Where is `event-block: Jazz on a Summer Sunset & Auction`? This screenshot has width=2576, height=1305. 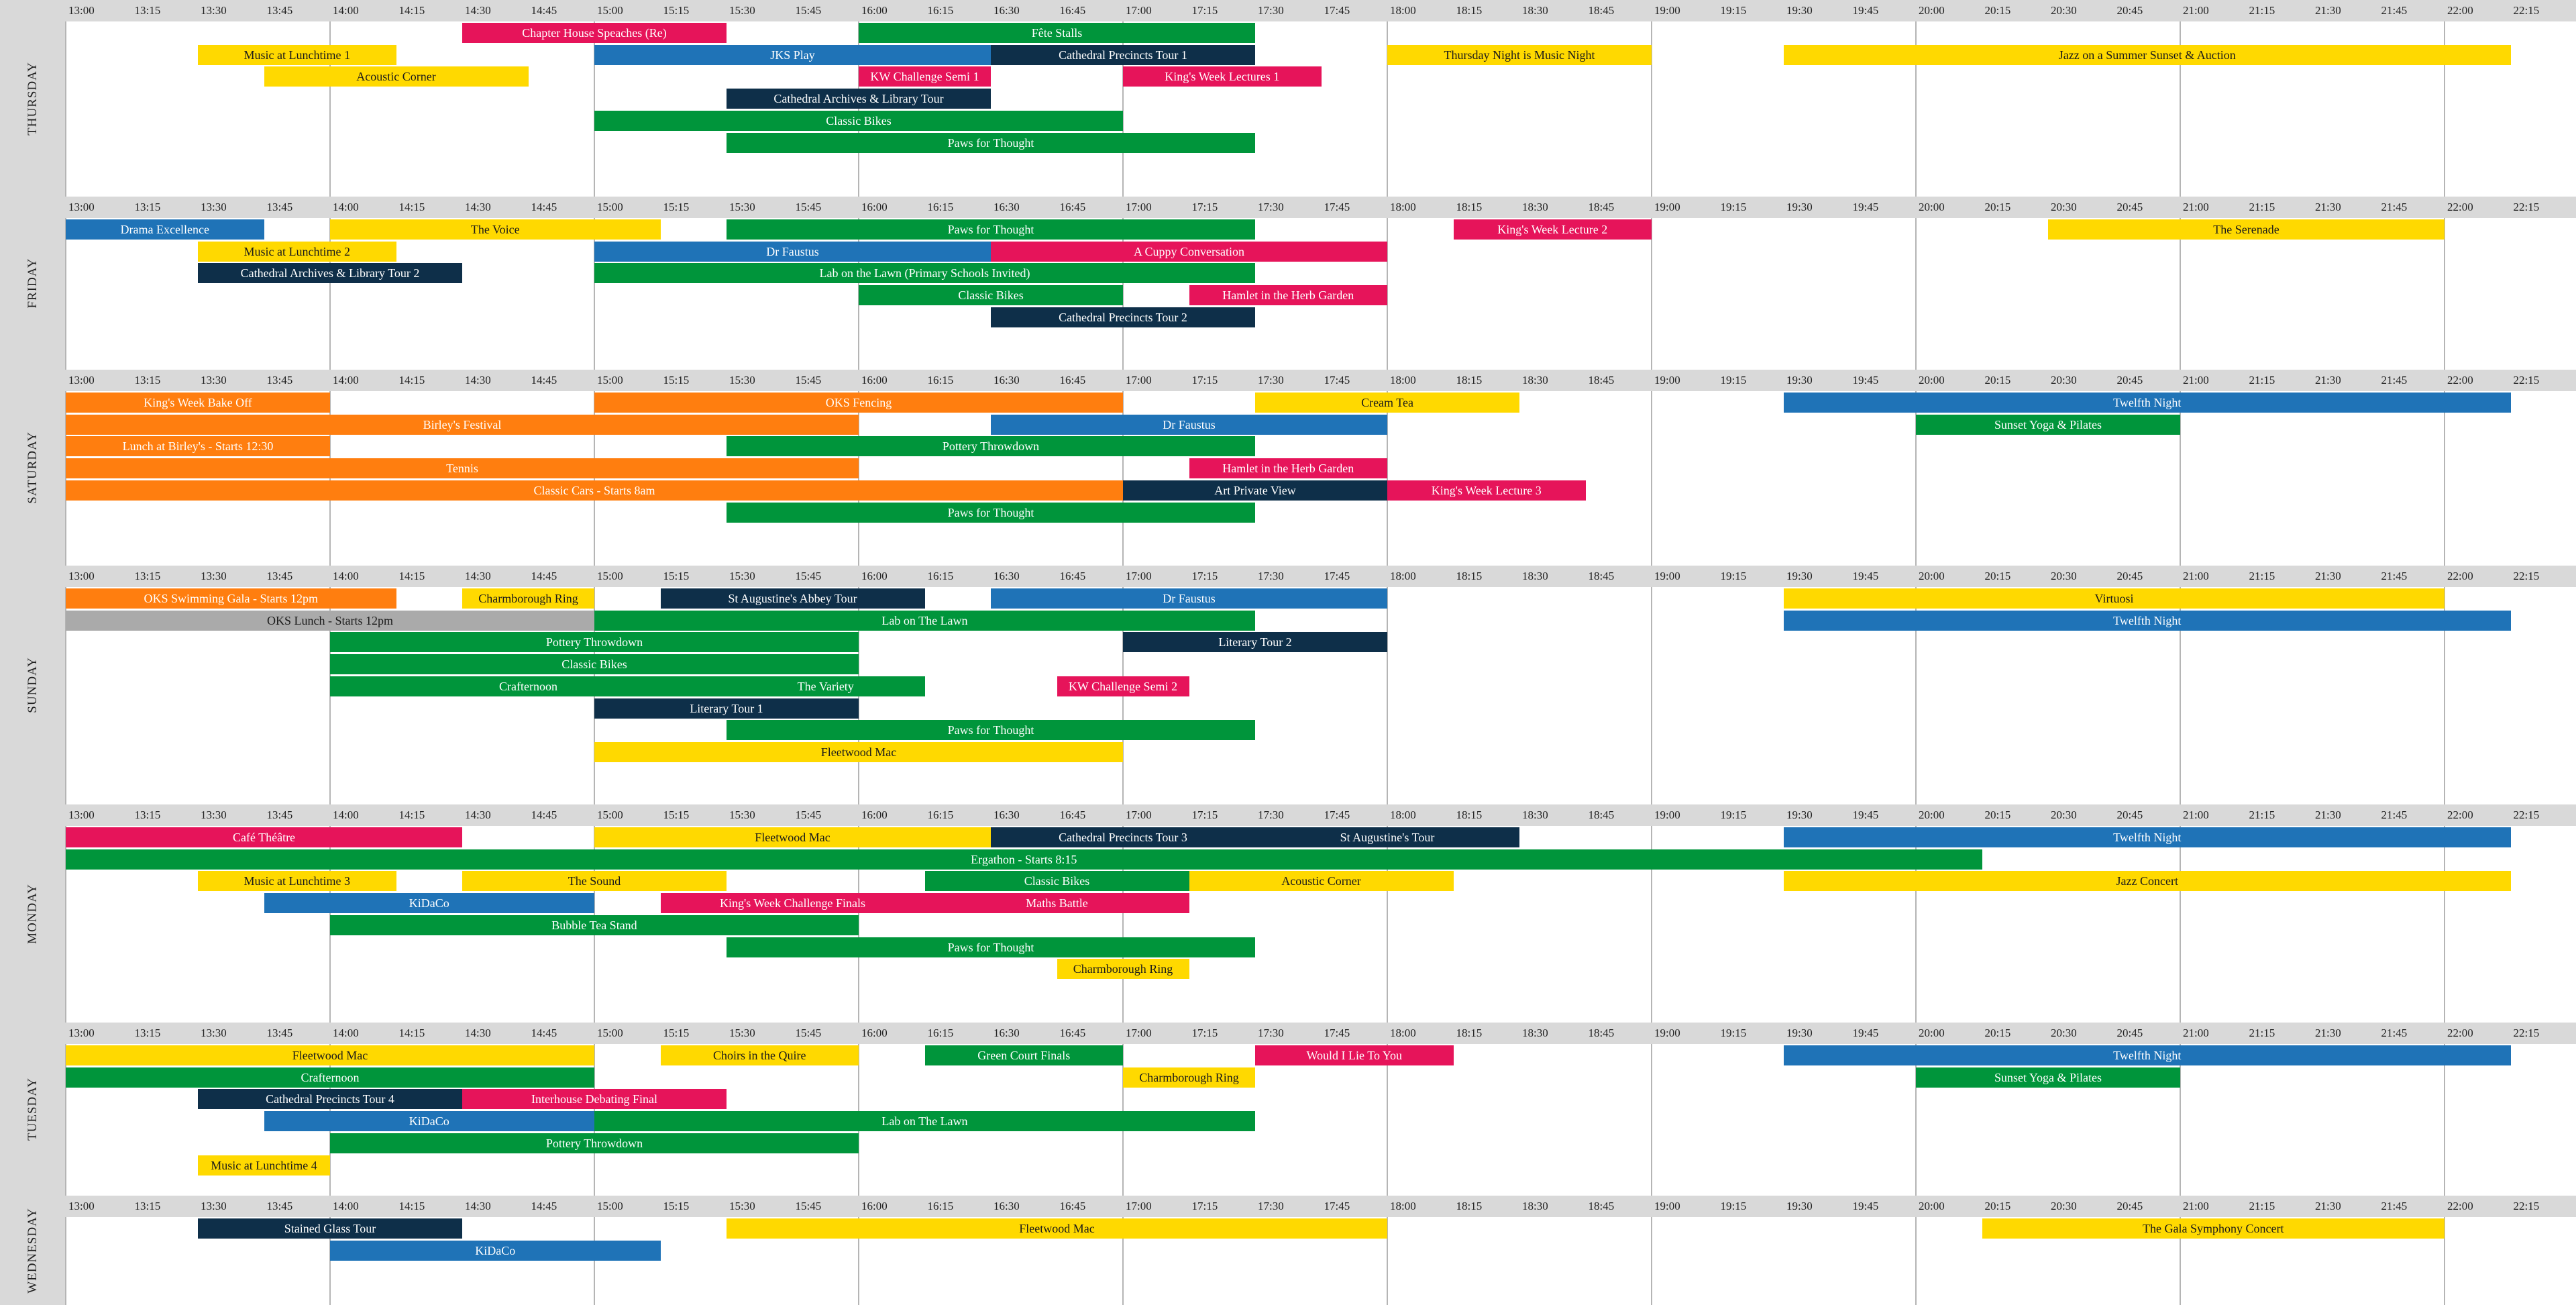
event-block: Jazz on a Summer Sunset & Auction is located at coordinates (2147, 54).